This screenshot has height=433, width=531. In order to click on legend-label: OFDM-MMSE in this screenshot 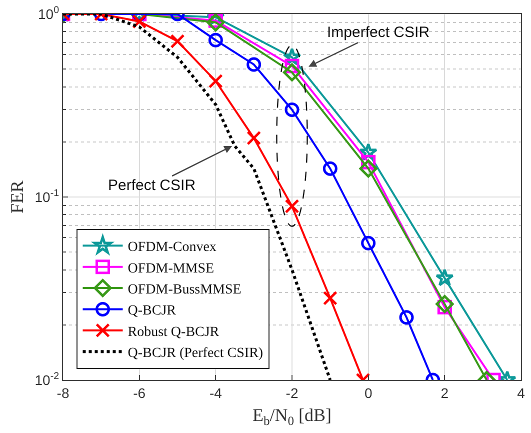, I will do `click(171, 268)`.